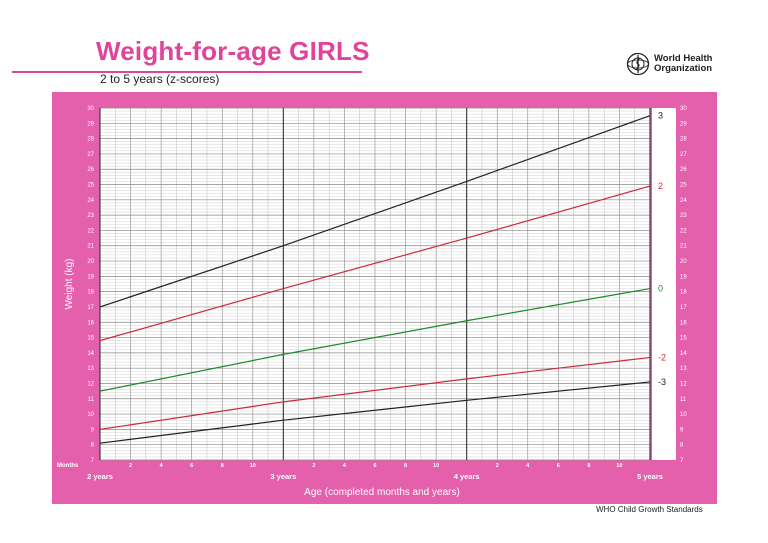  I want to click on y-tick-label-left: 8, so click(93, 446).